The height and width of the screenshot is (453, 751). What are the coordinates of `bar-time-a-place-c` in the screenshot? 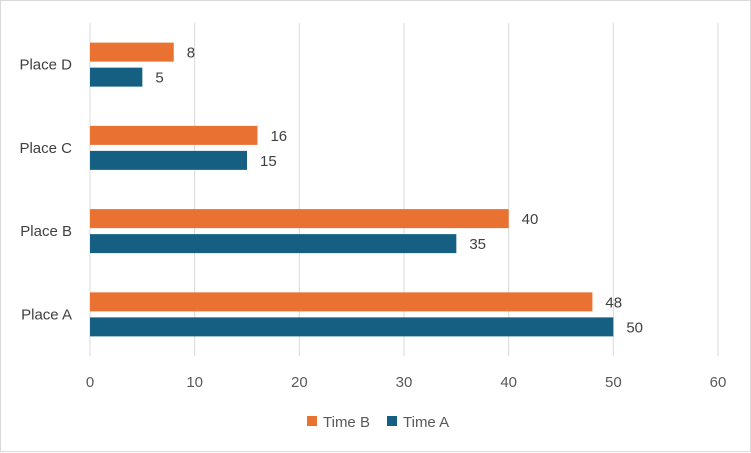 It's located at (168, 160).